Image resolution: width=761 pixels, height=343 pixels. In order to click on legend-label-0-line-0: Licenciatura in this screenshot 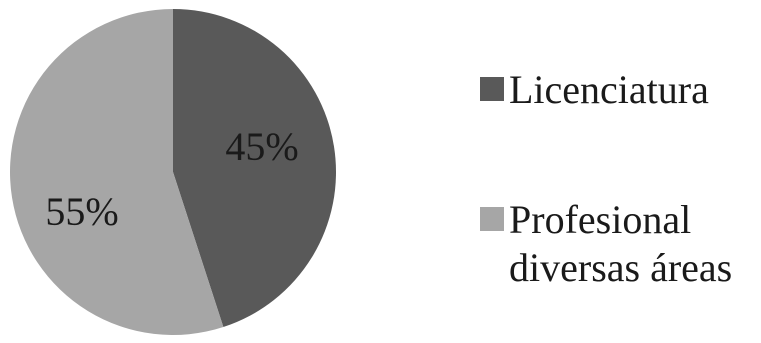, I will do `click(609, 89)`.